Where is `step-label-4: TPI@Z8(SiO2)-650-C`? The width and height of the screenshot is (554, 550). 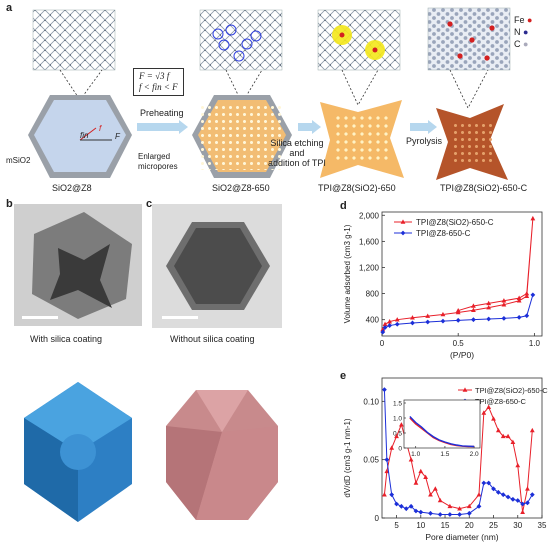 step-label-4: TPI@Z8(SiO2)-650-C is located at coordinates (484, 188).